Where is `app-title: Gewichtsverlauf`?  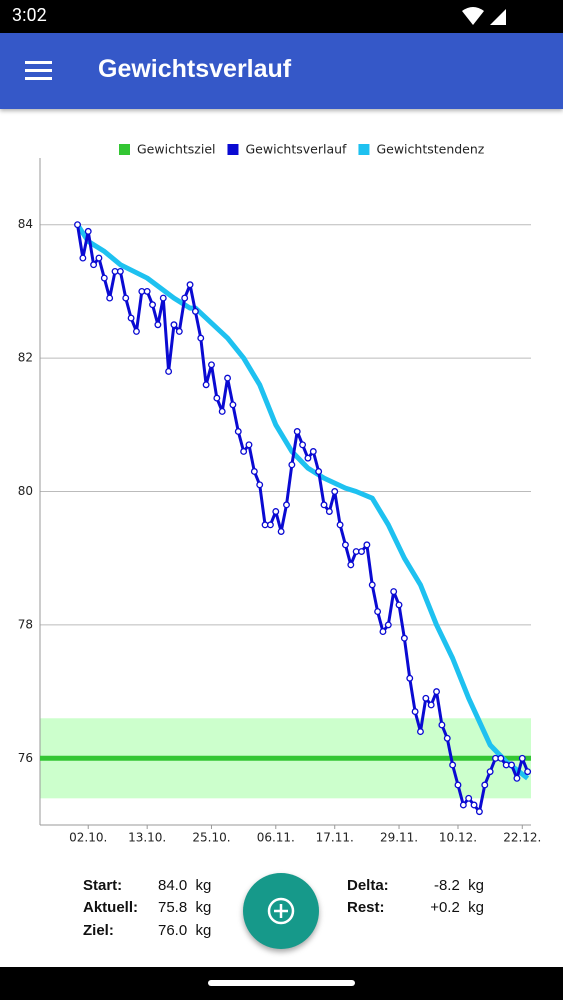 app-title: Gewichtsverlauf is located at coordinates (195, 69).